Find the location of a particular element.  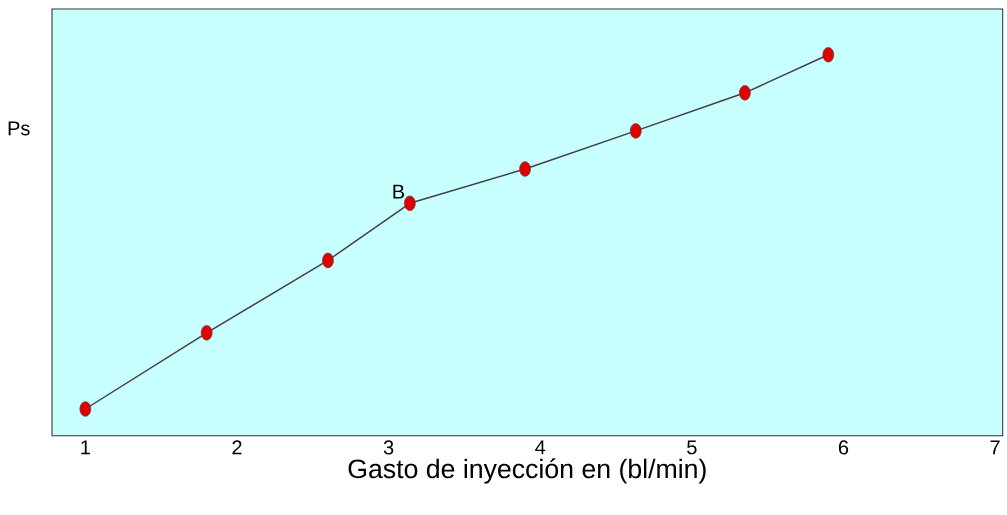

x-tick-label: 2 is located at coordinates (237, 447).